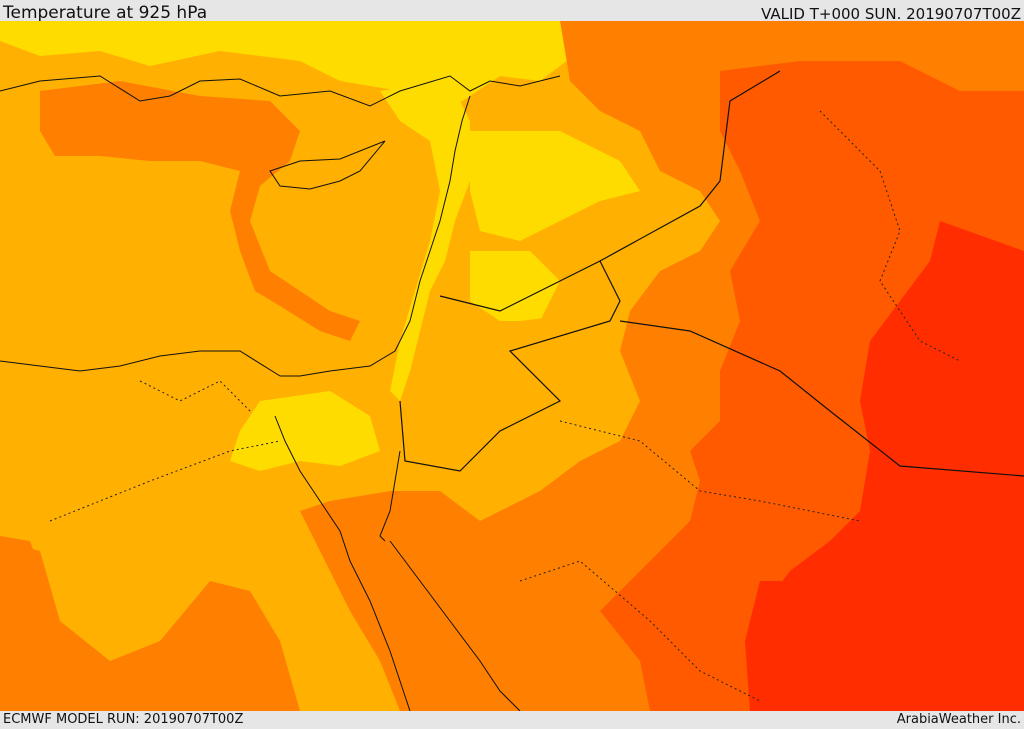  What do you see at coordinates (280, 91) in the screenshot?
I see `turkey-coast` at bounding box center [280, 91].